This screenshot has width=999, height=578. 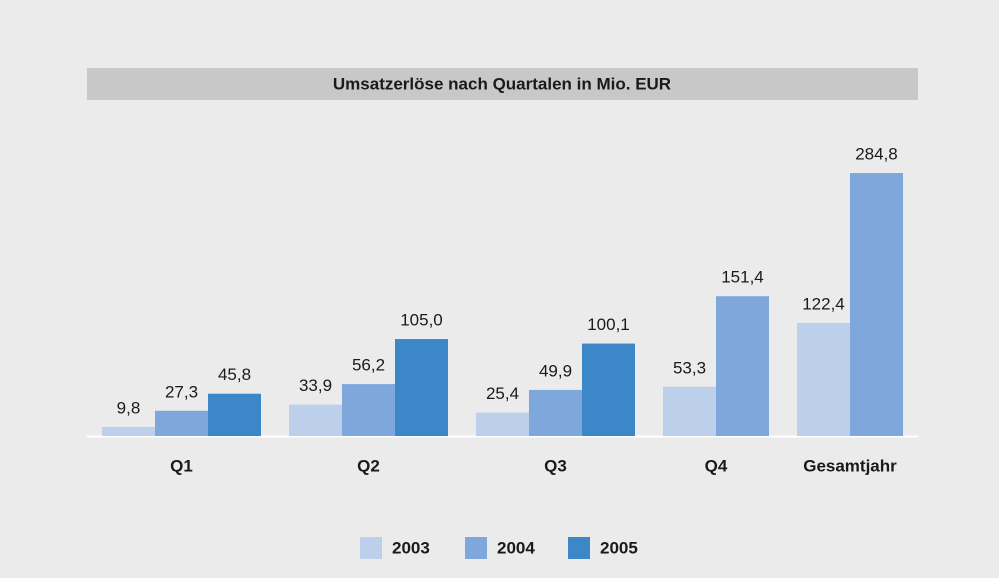 What do you see at coordinates (689, 367) in the screenshot?
I see `value-label: 53,3` at bounding box center [689, 367].